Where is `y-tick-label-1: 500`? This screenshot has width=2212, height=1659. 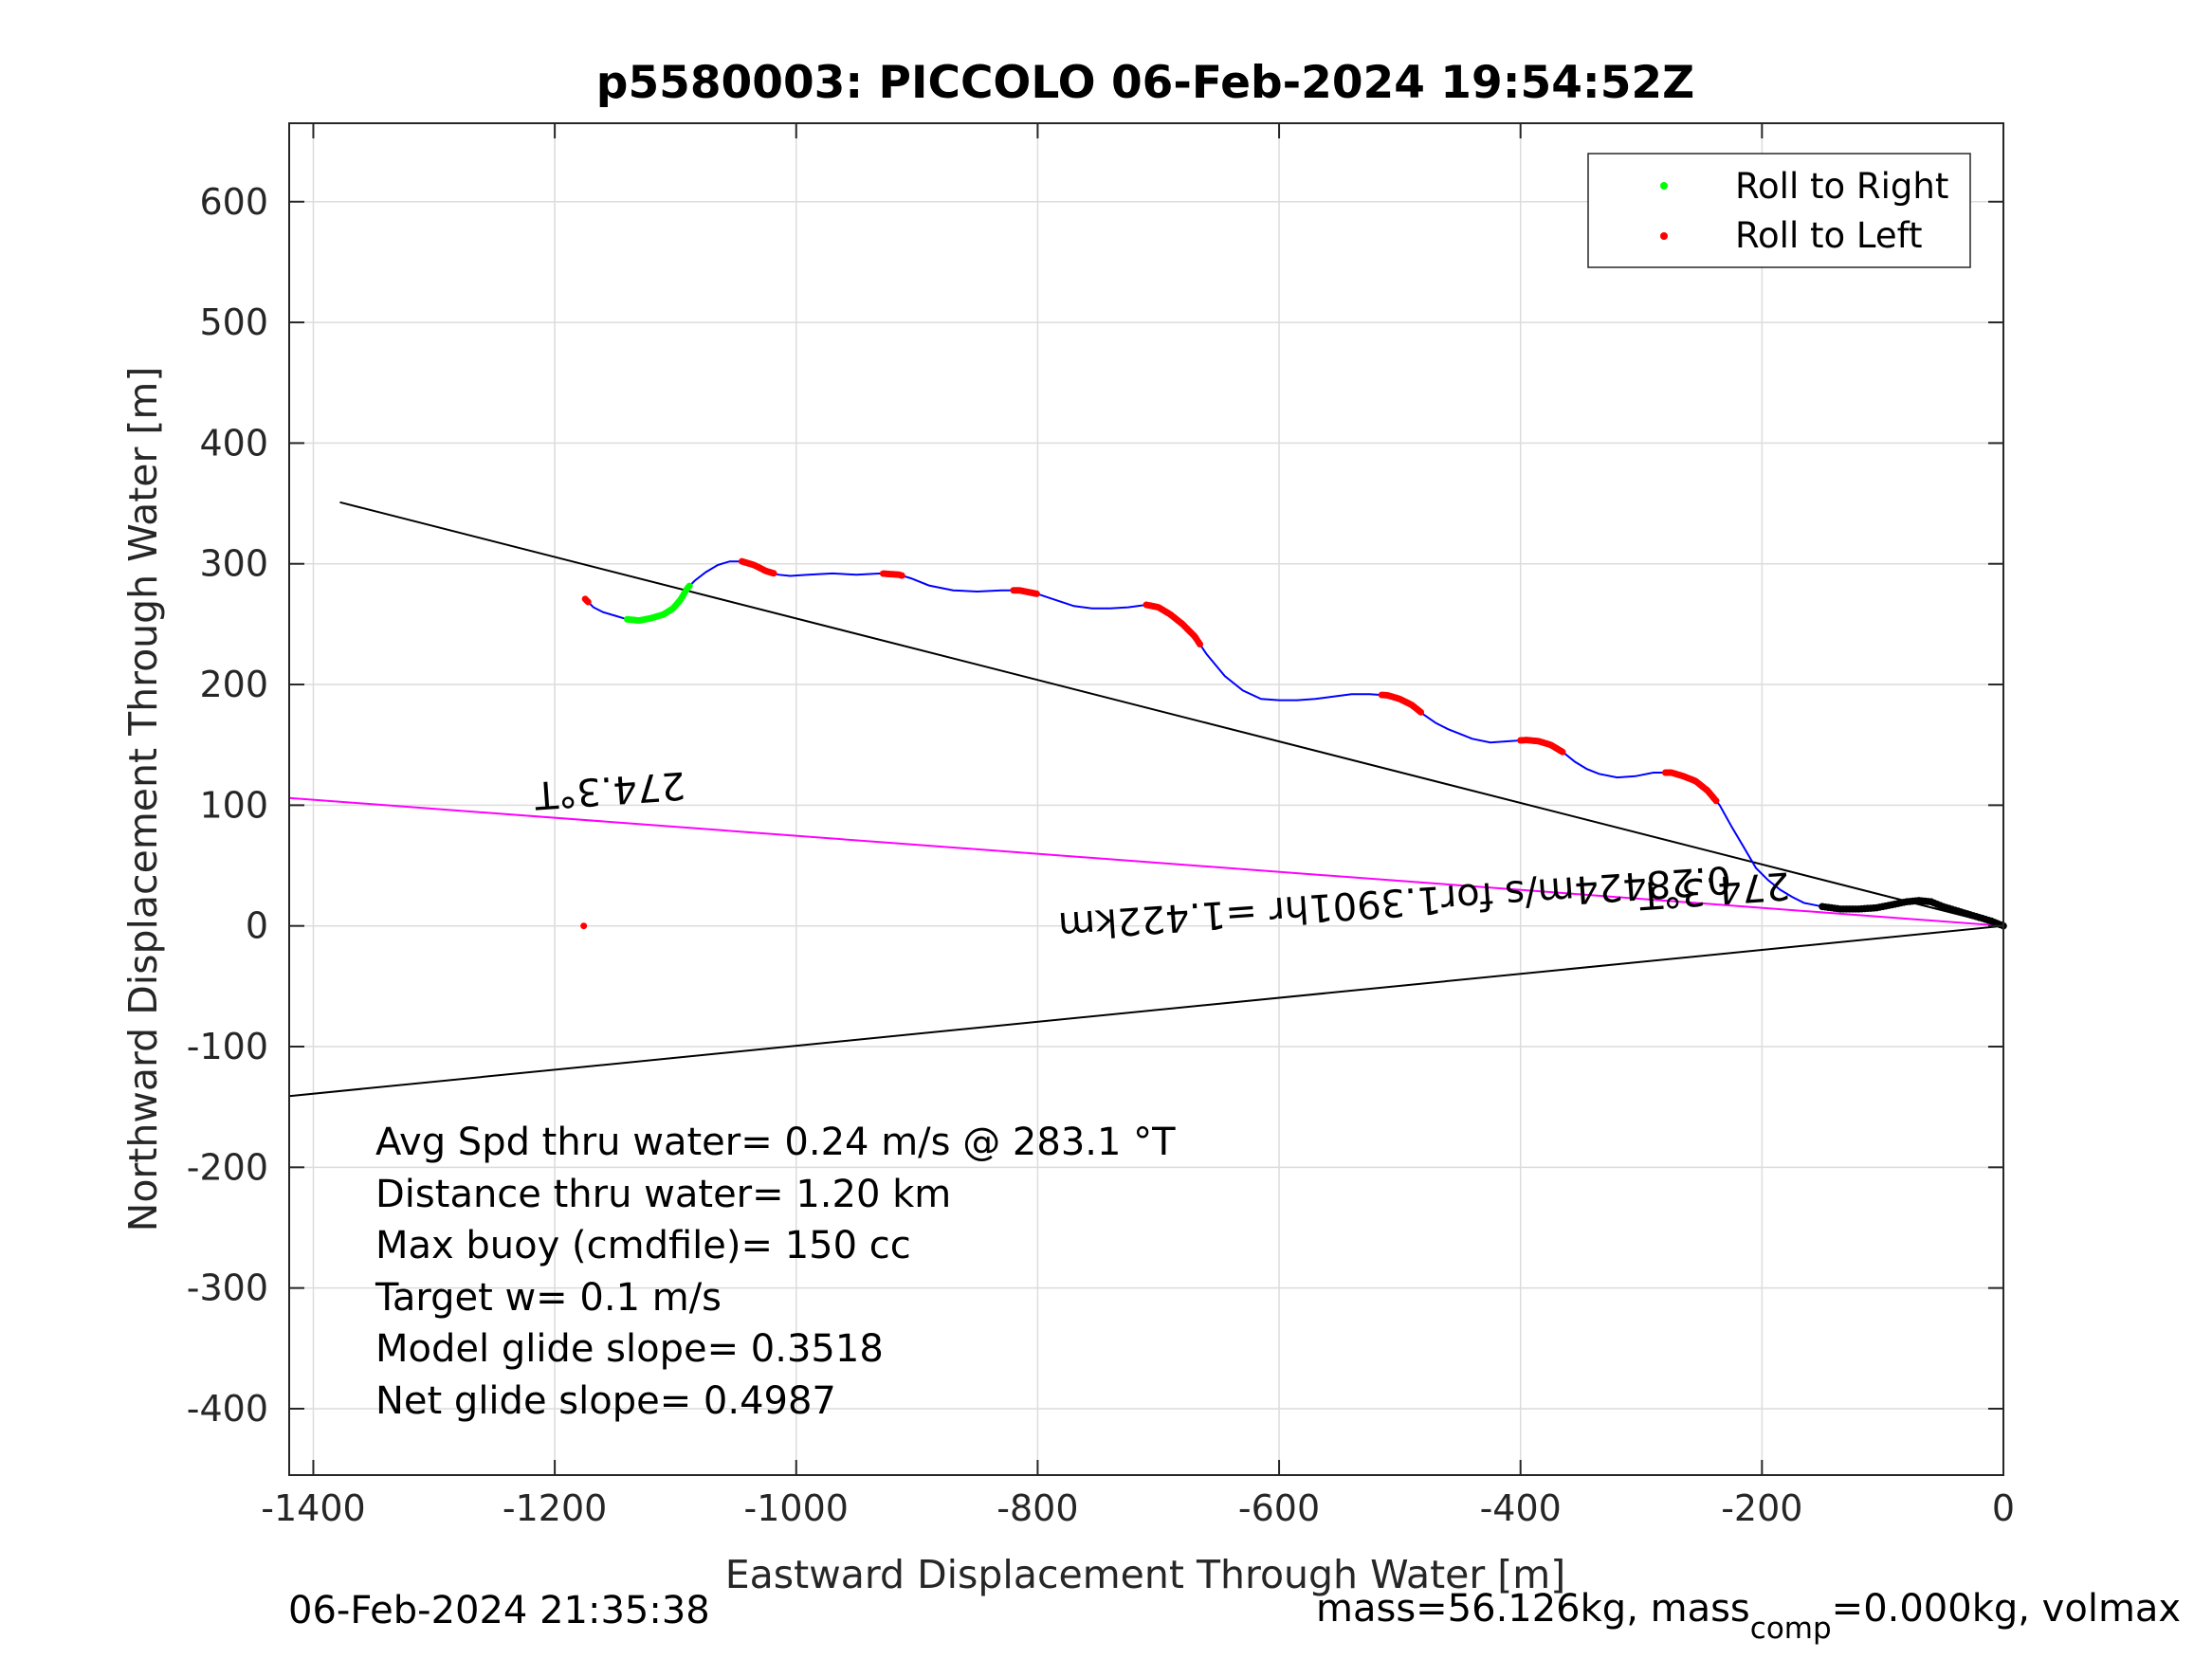
y-tick-label-1: 500 is located at coordinates (233, 322).